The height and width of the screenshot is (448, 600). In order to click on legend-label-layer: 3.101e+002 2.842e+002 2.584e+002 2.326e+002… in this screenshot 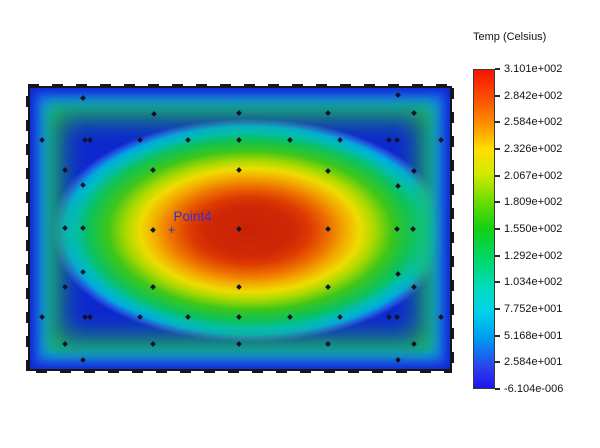, I will do `click(544, 229)`.